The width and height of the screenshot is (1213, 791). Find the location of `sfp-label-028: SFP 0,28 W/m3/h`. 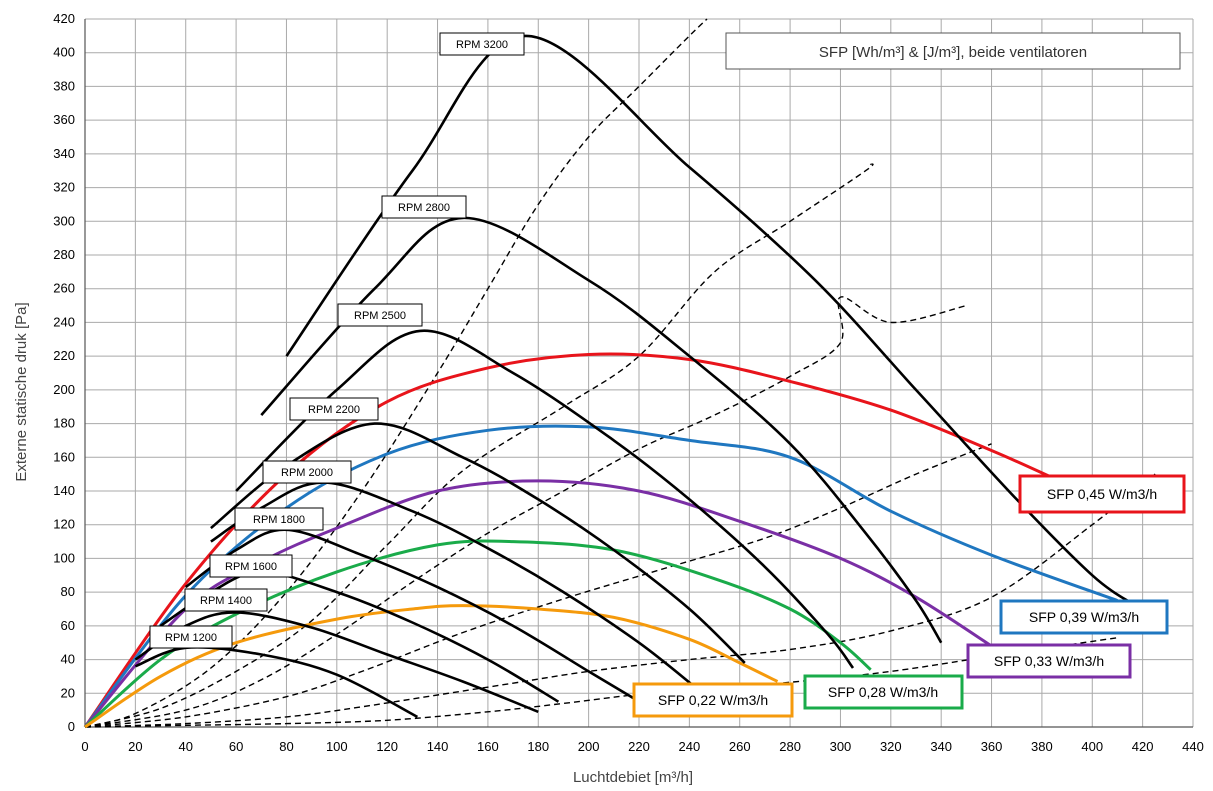

sfp-label-028: SFP 0,28 W/m3/h is located at coordinates (883, 692).